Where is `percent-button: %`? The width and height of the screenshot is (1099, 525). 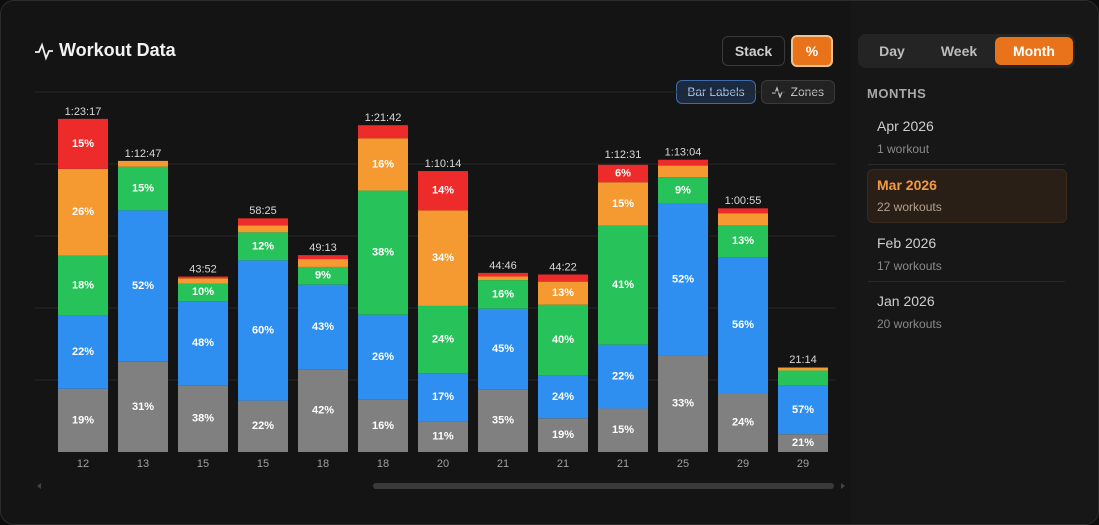
percent-button: % is located at coordinates (812, 51).